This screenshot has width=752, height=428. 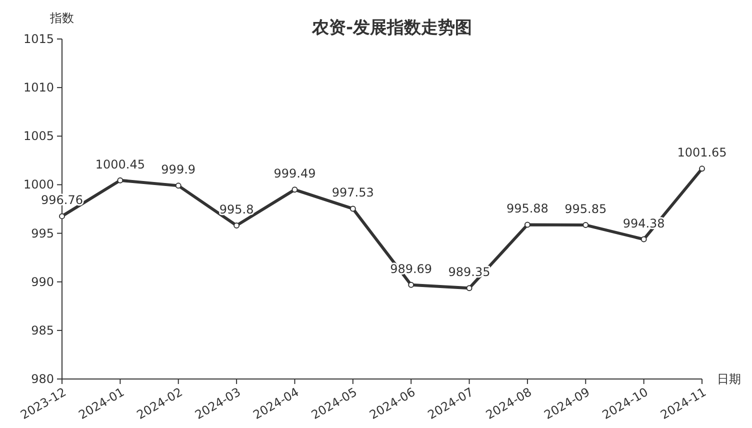 I want to click on data-label: 1000.45, so click(x=120, y=164).